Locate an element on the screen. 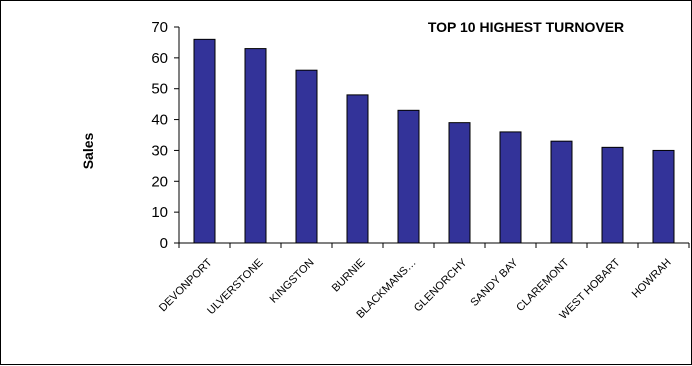  x-category-label: BURNIE is located at coordinates (349, 276).